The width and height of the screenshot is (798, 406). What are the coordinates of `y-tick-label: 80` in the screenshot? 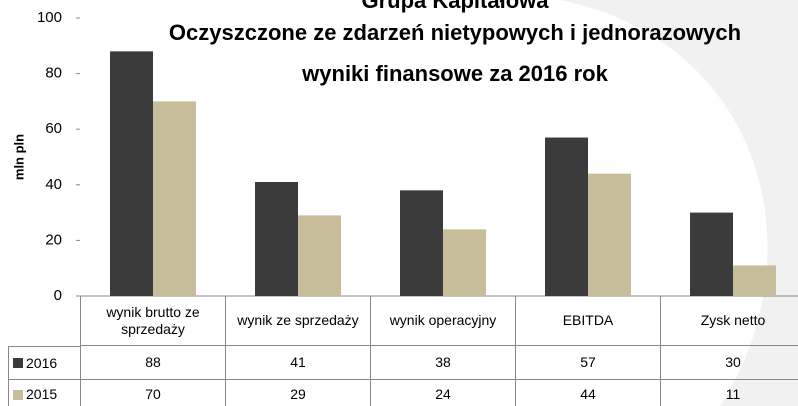 It's located at (53, 73).